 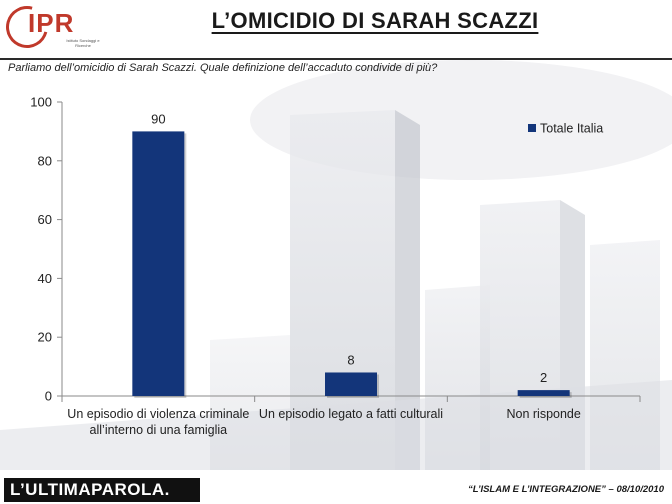 I want to click on x-tick-label: Un episodio di violenza criminale, so click(x=158, y=414).